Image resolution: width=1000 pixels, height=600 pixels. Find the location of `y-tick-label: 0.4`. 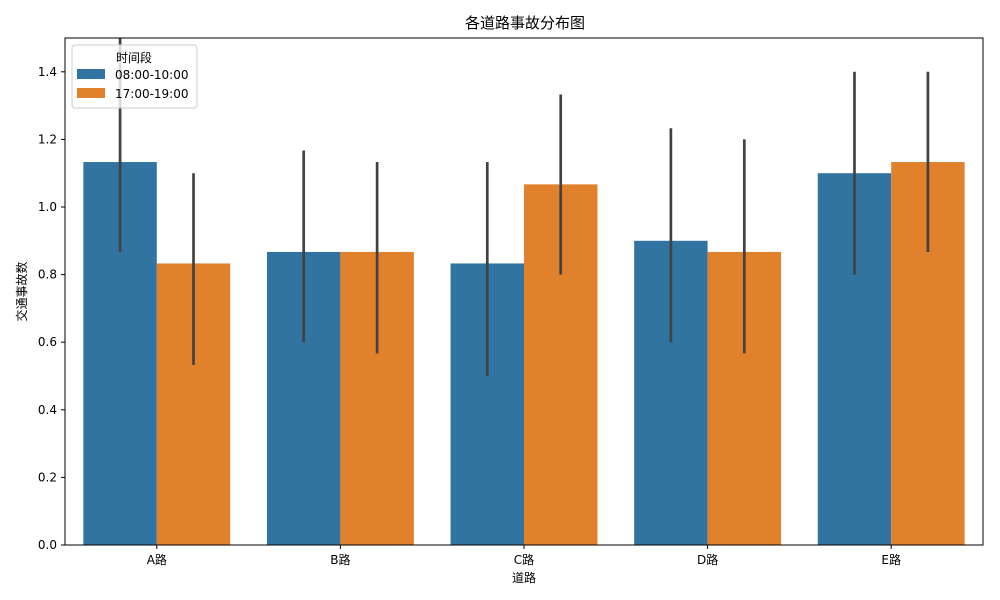

y-tick-label: 0.4 is located at coordinates (47, 410).